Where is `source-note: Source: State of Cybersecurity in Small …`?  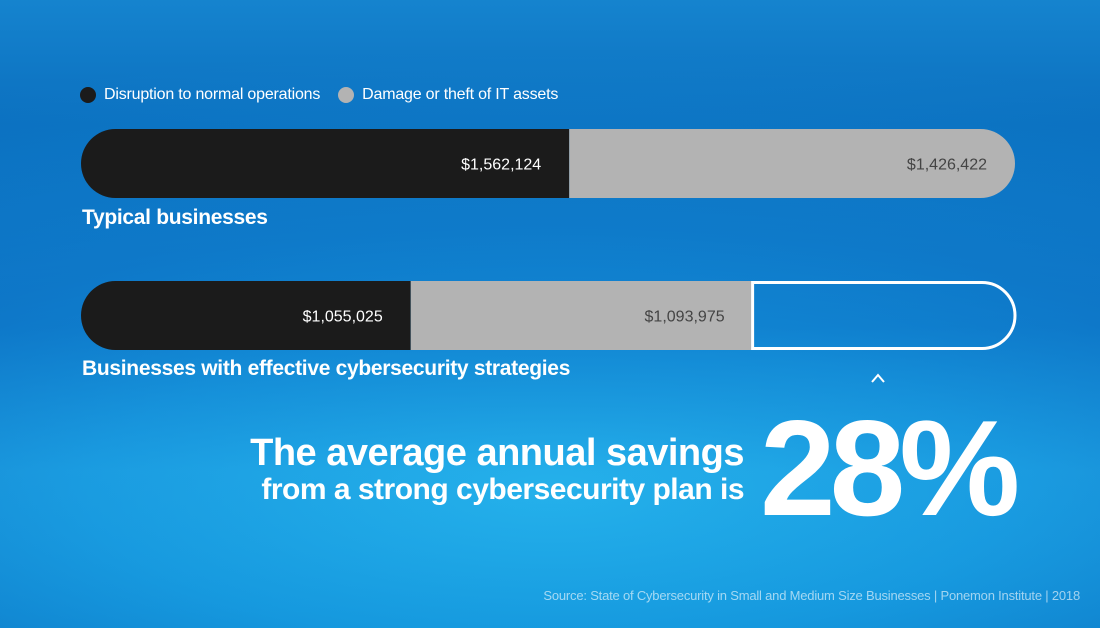
source-note: Source: State of Cybersecurity in Small … is located at coordinates (811, 595).